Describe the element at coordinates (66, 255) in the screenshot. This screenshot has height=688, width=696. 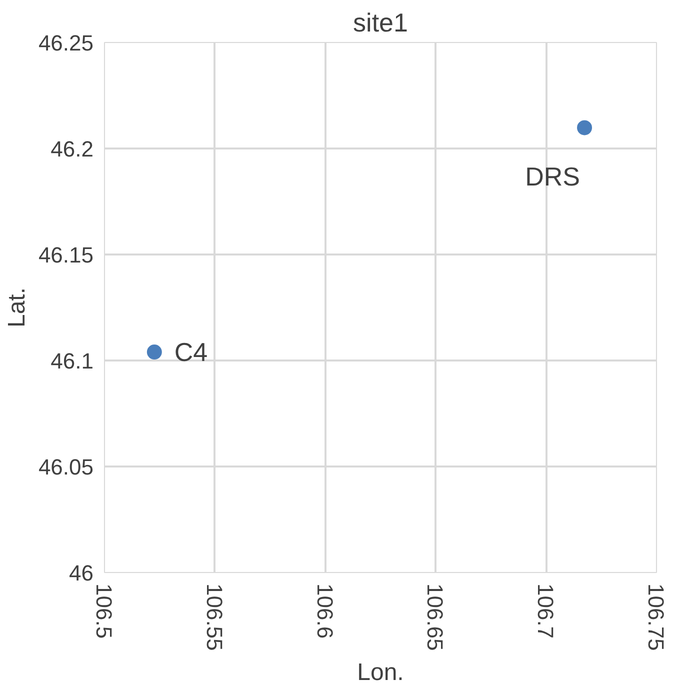
I see `y-tick-label: 46.15` at that location.